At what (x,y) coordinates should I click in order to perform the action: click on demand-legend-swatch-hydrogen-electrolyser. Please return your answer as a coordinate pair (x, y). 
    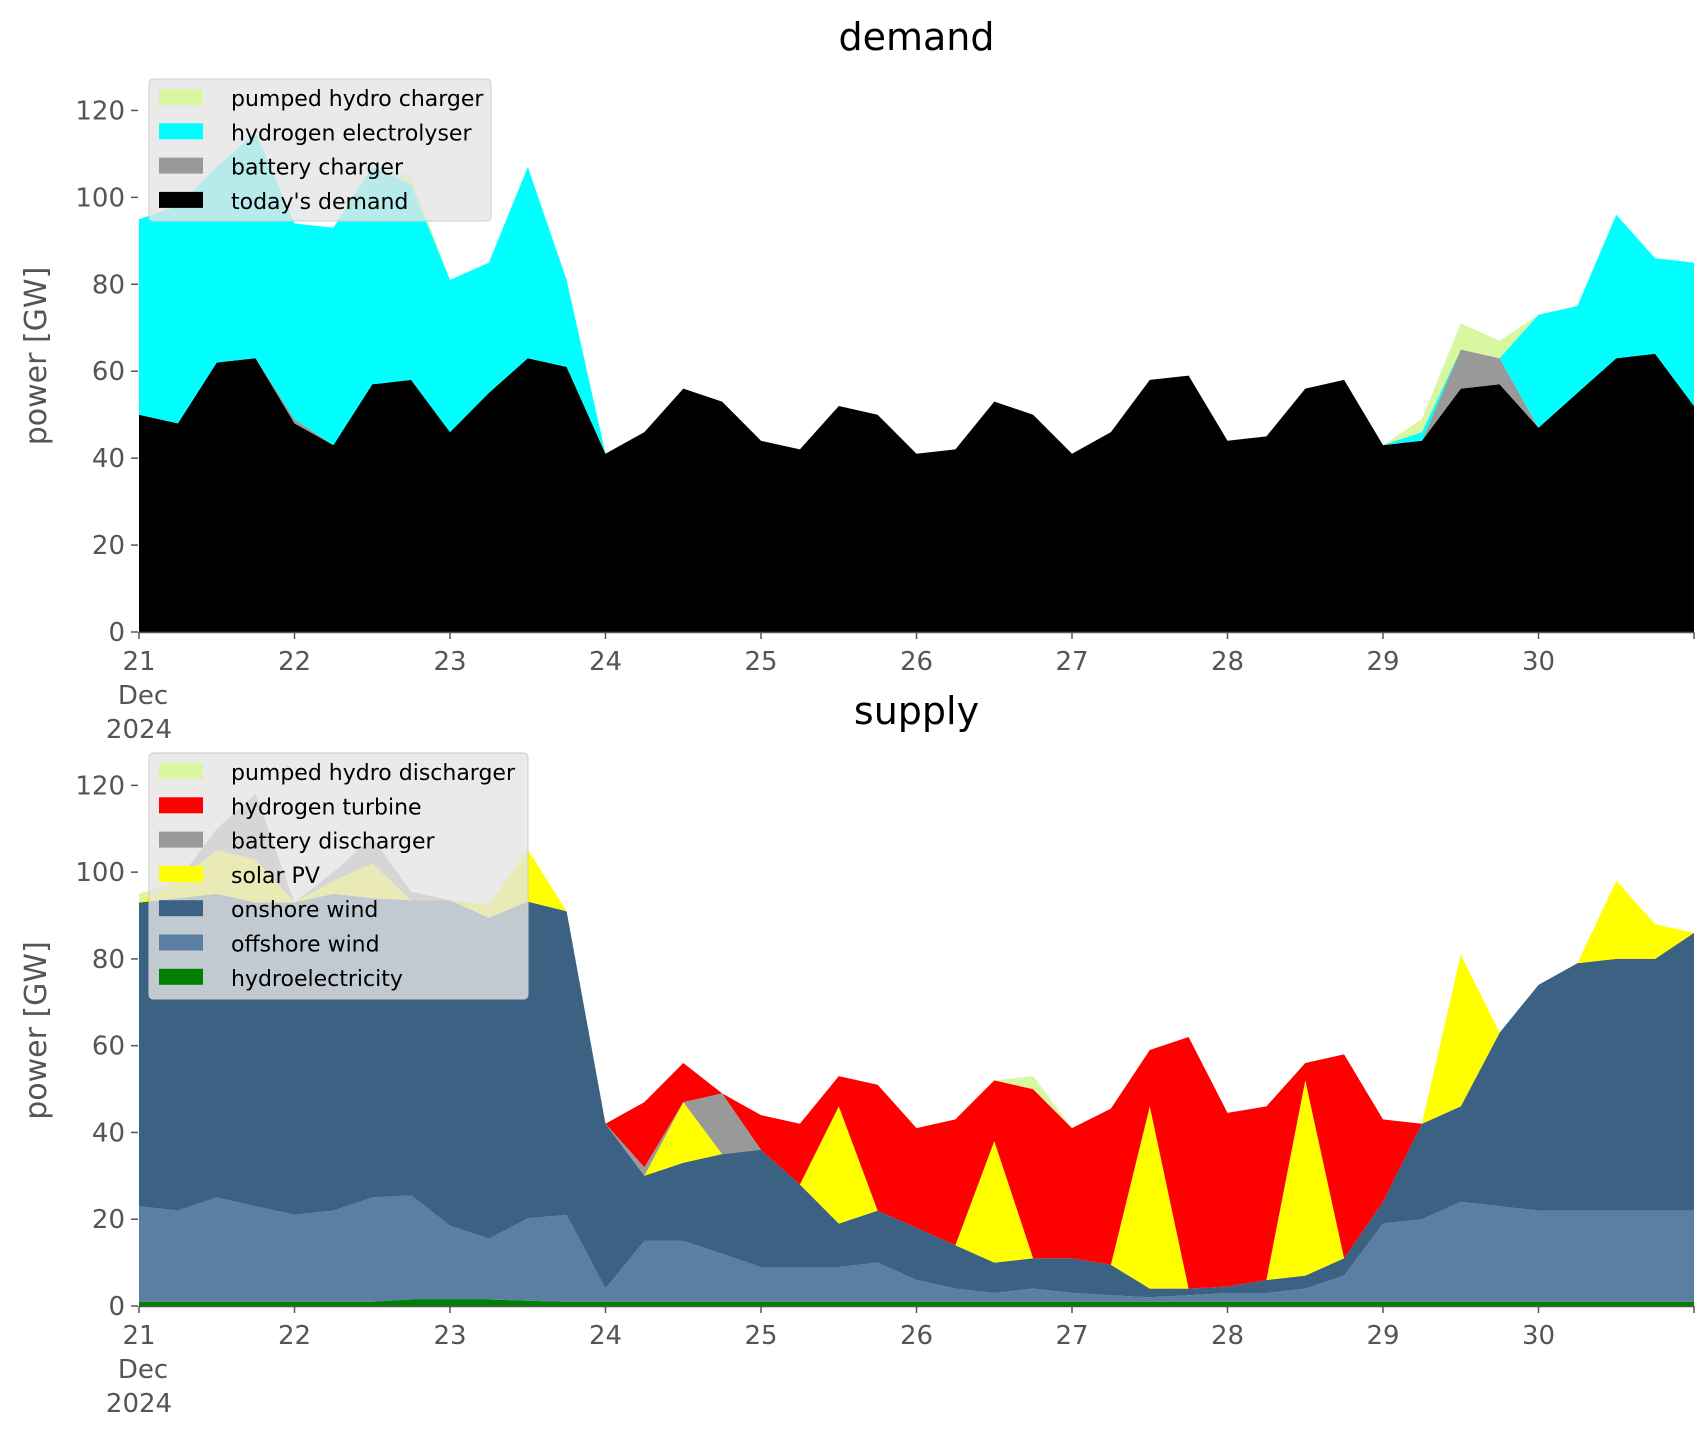
    Looking at the image, I should click on (181, 131).